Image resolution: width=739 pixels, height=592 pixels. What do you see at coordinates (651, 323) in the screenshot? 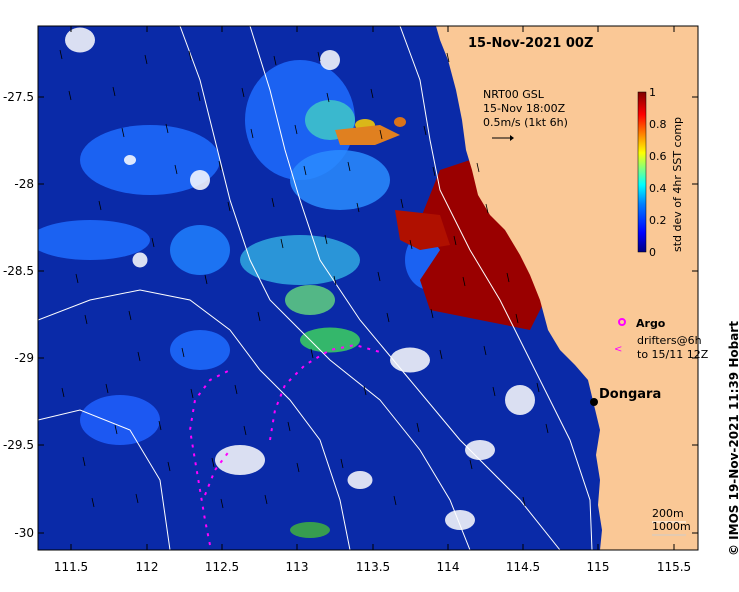
I see `argo-label: Argo` at bounding box center [651, 323].